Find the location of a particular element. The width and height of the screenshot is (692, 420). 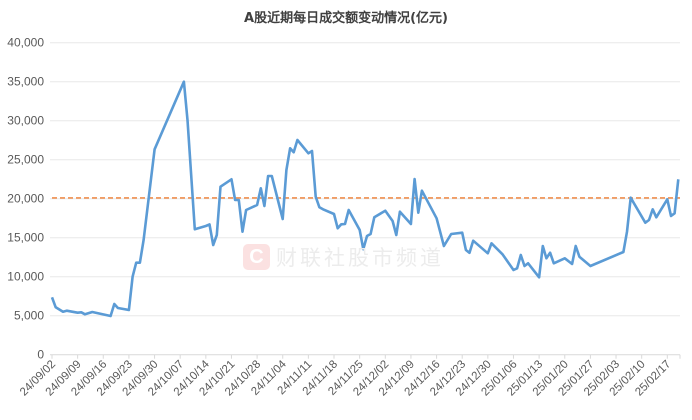

y-tick-label: 35,000 is located at coordinates (25, 82).